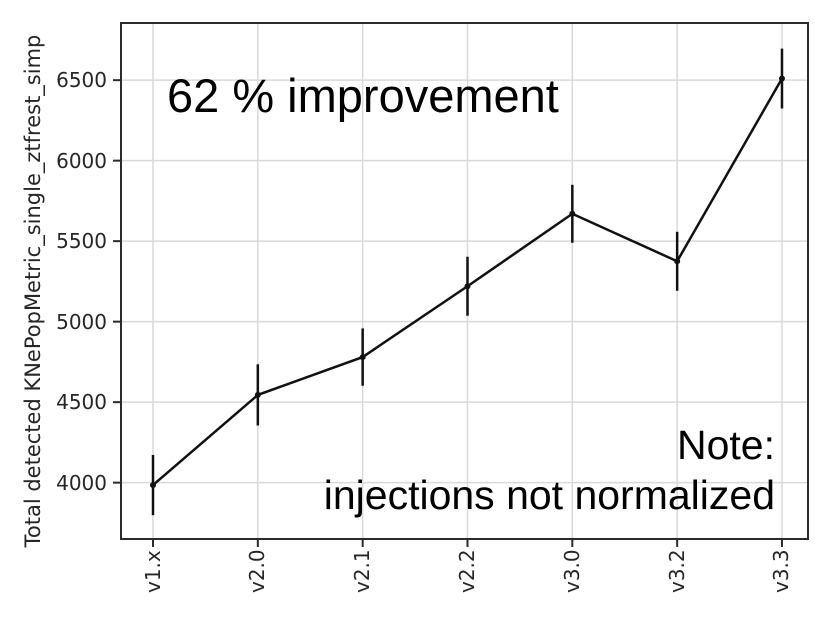 The width and height of the screenshot is (826, 622). Describe the element at coordinates (726, 445) in the screenshot. I see `note-line-1: Note:` at that location.